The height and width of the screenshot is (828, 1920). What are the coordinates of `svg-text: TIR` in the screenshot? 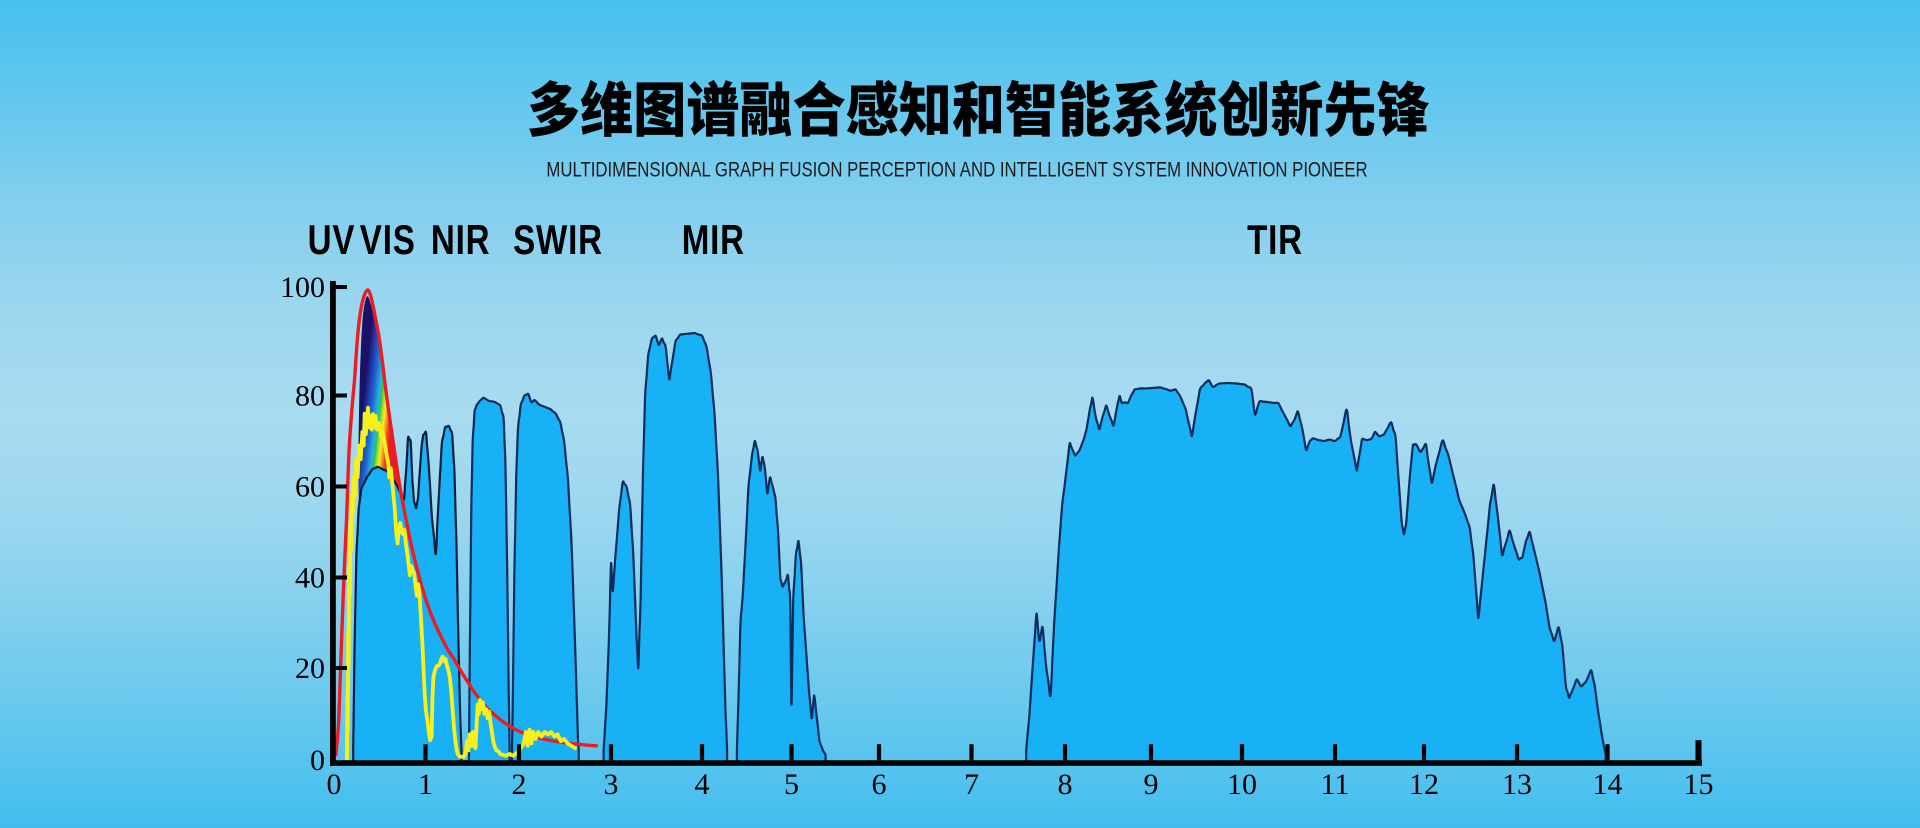 It's located at (1275, 240).